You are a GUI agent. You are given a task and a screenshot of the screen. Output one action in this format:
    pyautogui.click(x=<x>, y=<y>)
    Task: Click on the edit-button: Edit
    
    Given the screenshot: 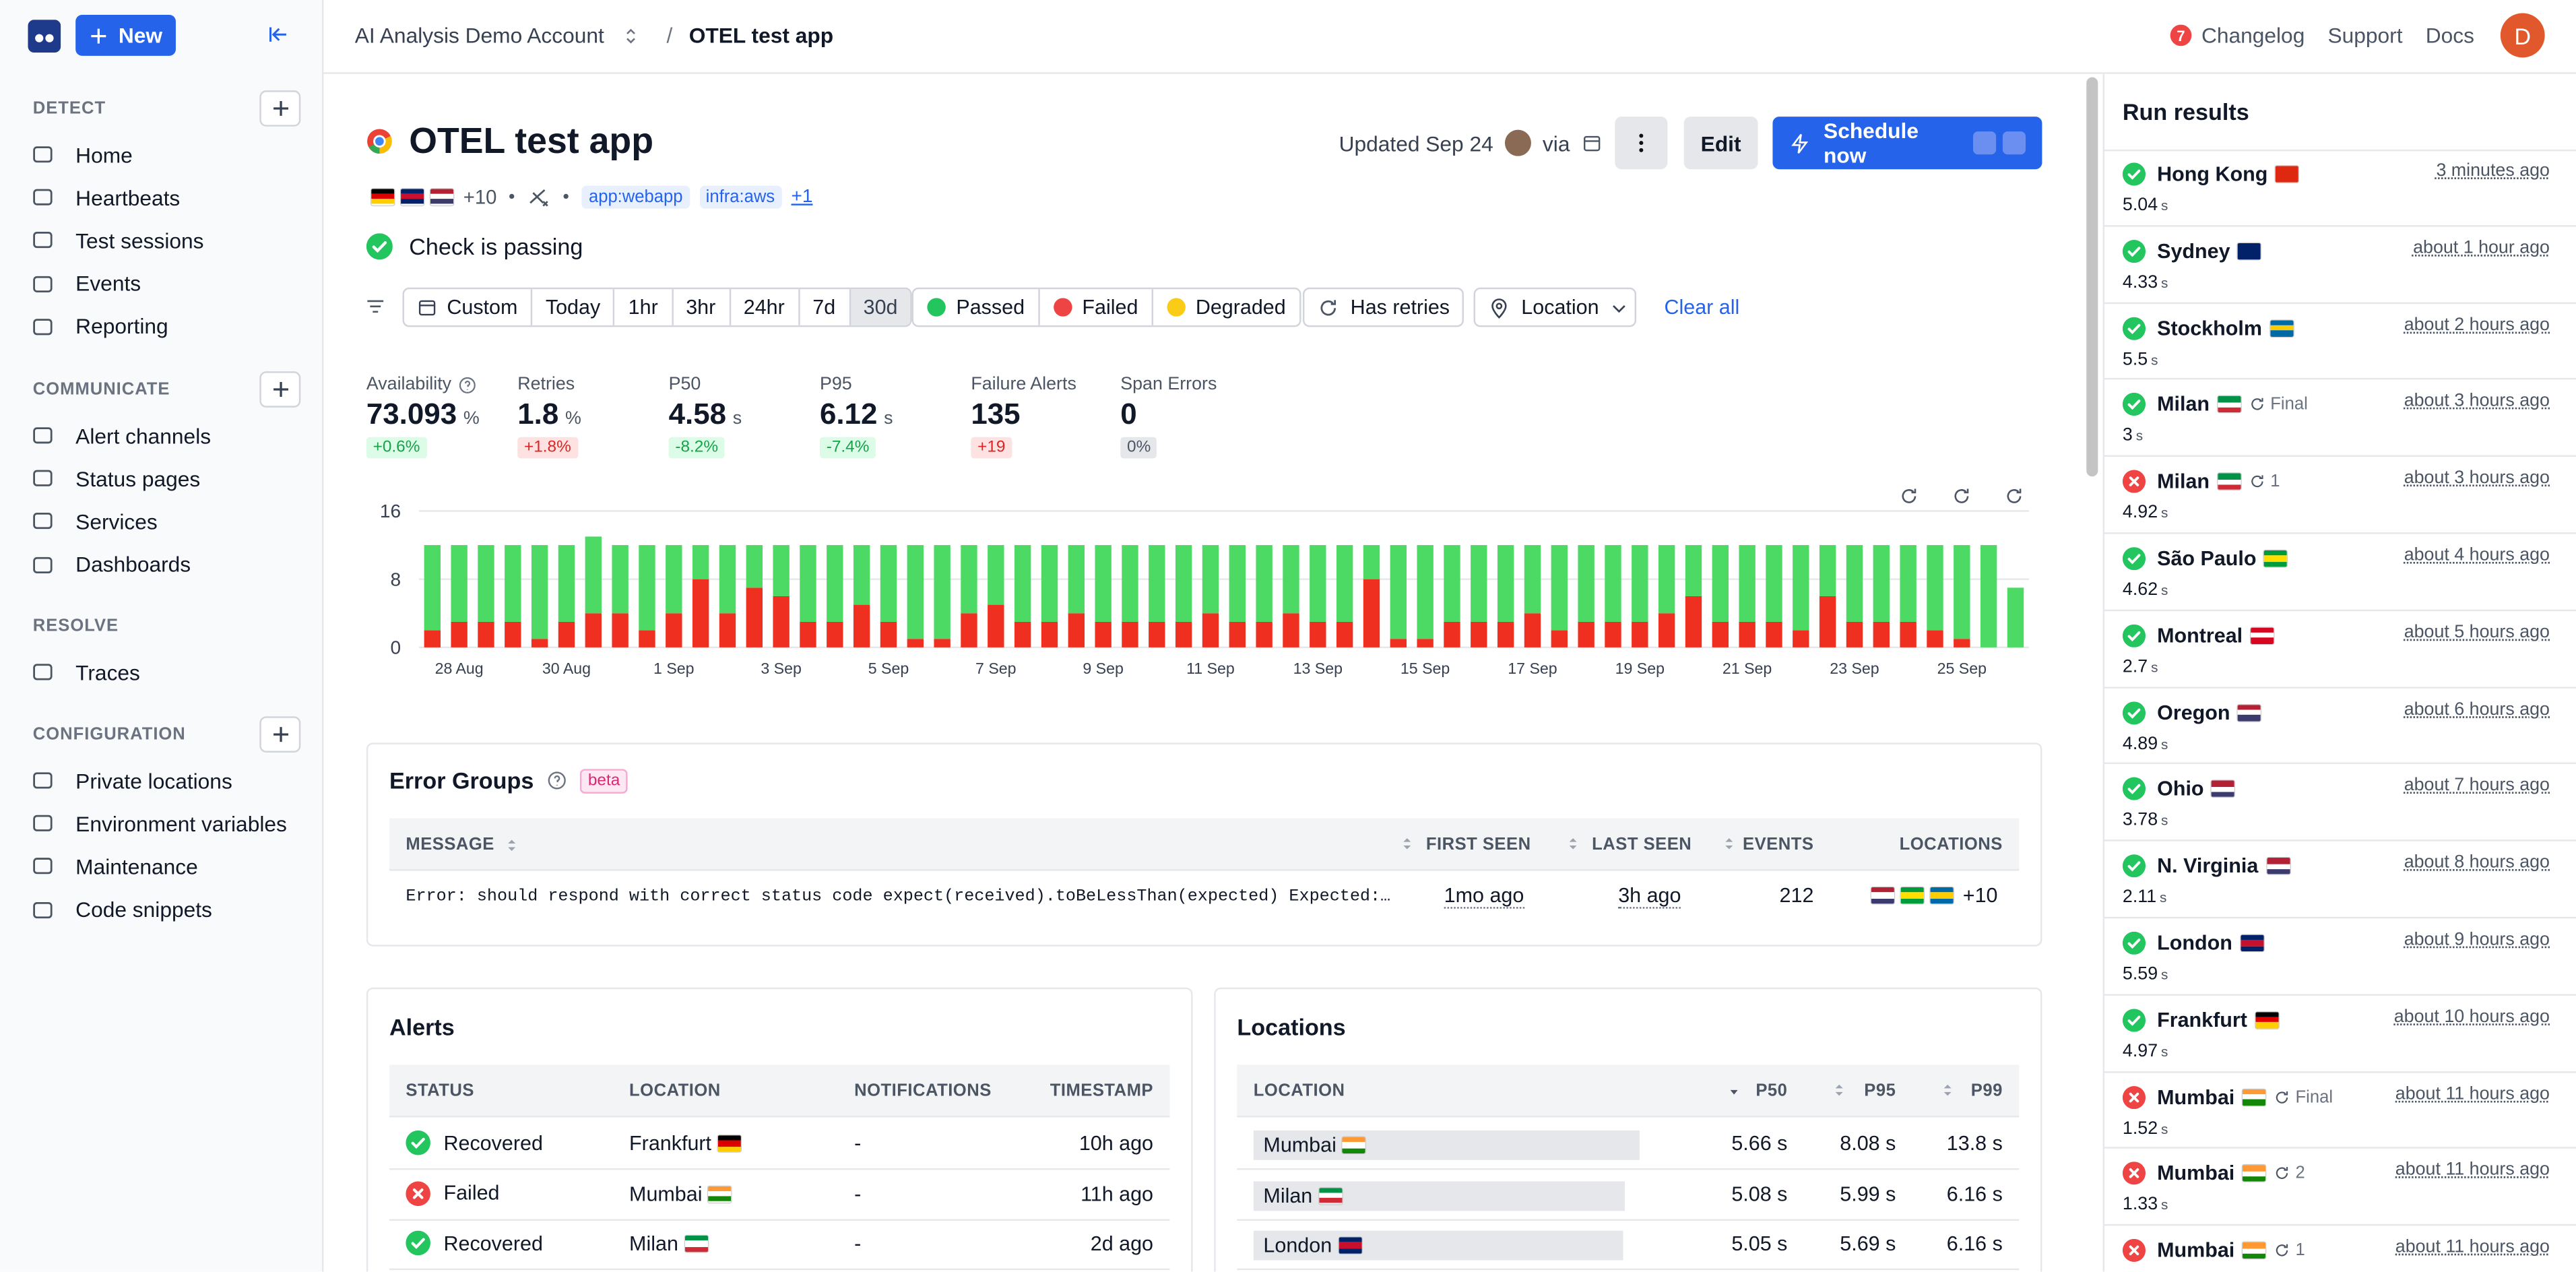 What is the action you would take?
    pyautogui.click(x=1721, y=143)
    